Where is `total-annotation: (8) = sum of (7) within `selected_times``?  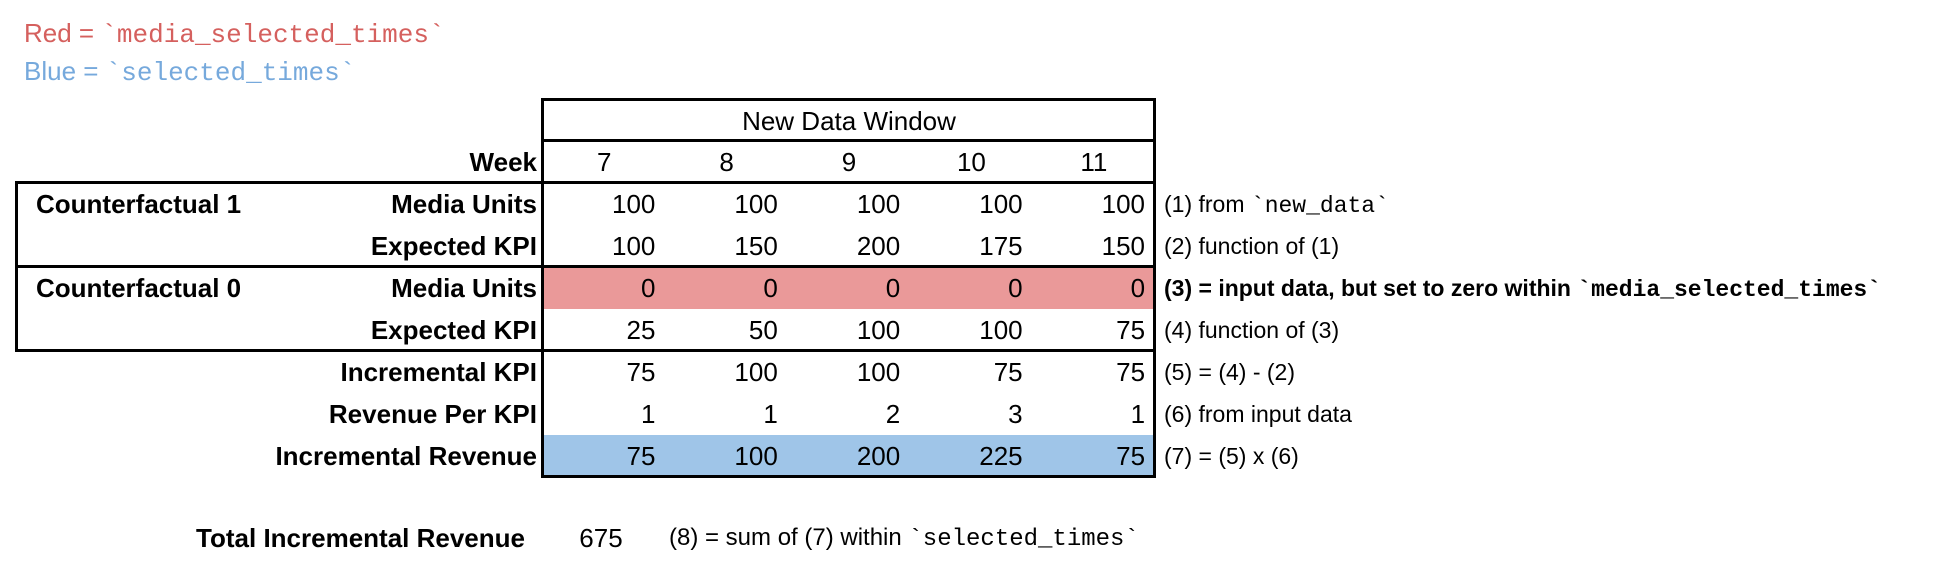
total-annotation: (8) = sum of (7) within `selected_times` is located at coordinates (904, 539).